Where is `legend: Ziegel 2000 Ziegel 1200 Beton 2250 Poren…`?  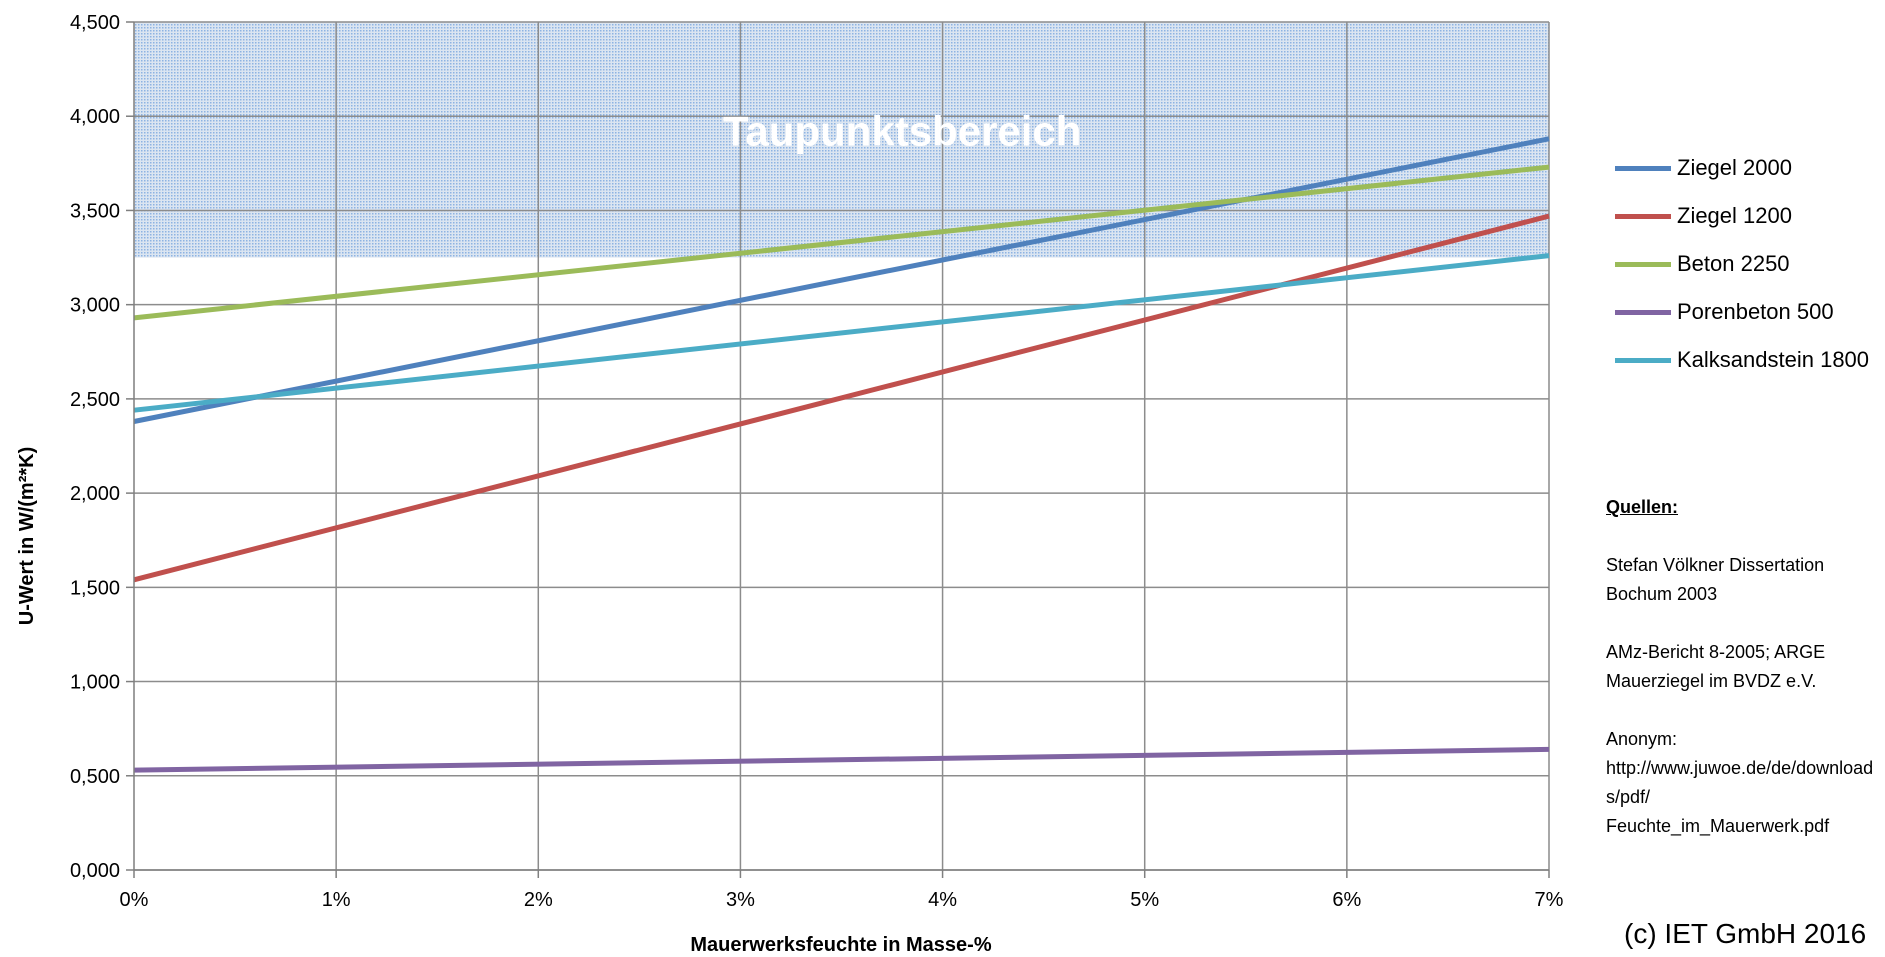 legend: Ziegel 2000 Ziegel 1200 Beton 2250 Poren… is located at coordinates (1742, 264).